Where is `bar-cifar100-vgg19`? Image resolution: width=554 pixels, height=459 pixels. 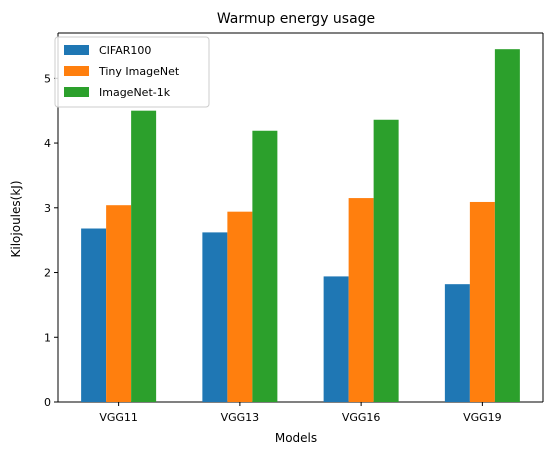
bar-cifar100-vgg19 is located at coordinates (457, 343).